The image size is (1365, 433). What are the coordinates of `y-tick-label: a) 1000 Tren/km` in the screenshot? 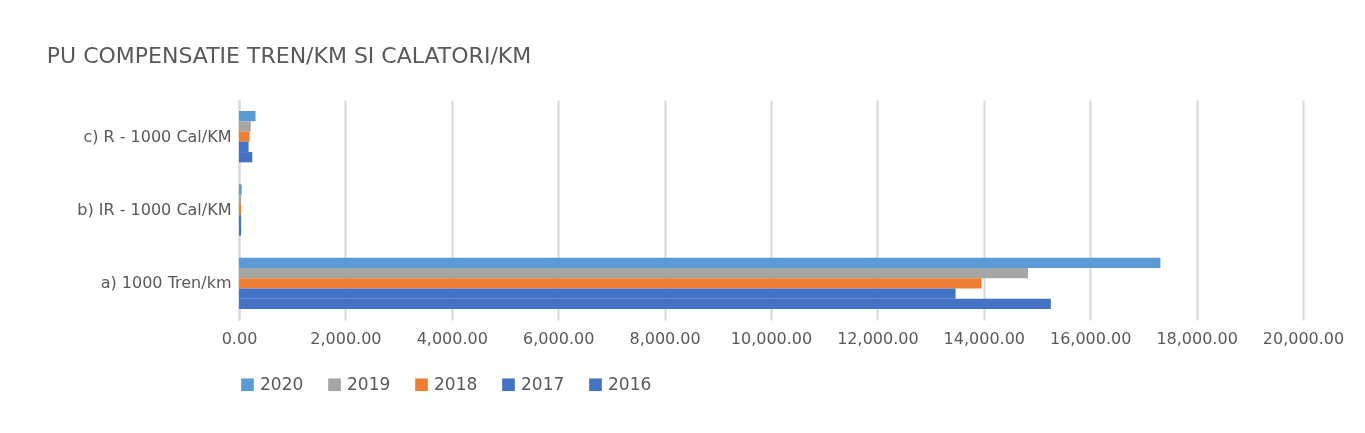 It's located at (166, 283).